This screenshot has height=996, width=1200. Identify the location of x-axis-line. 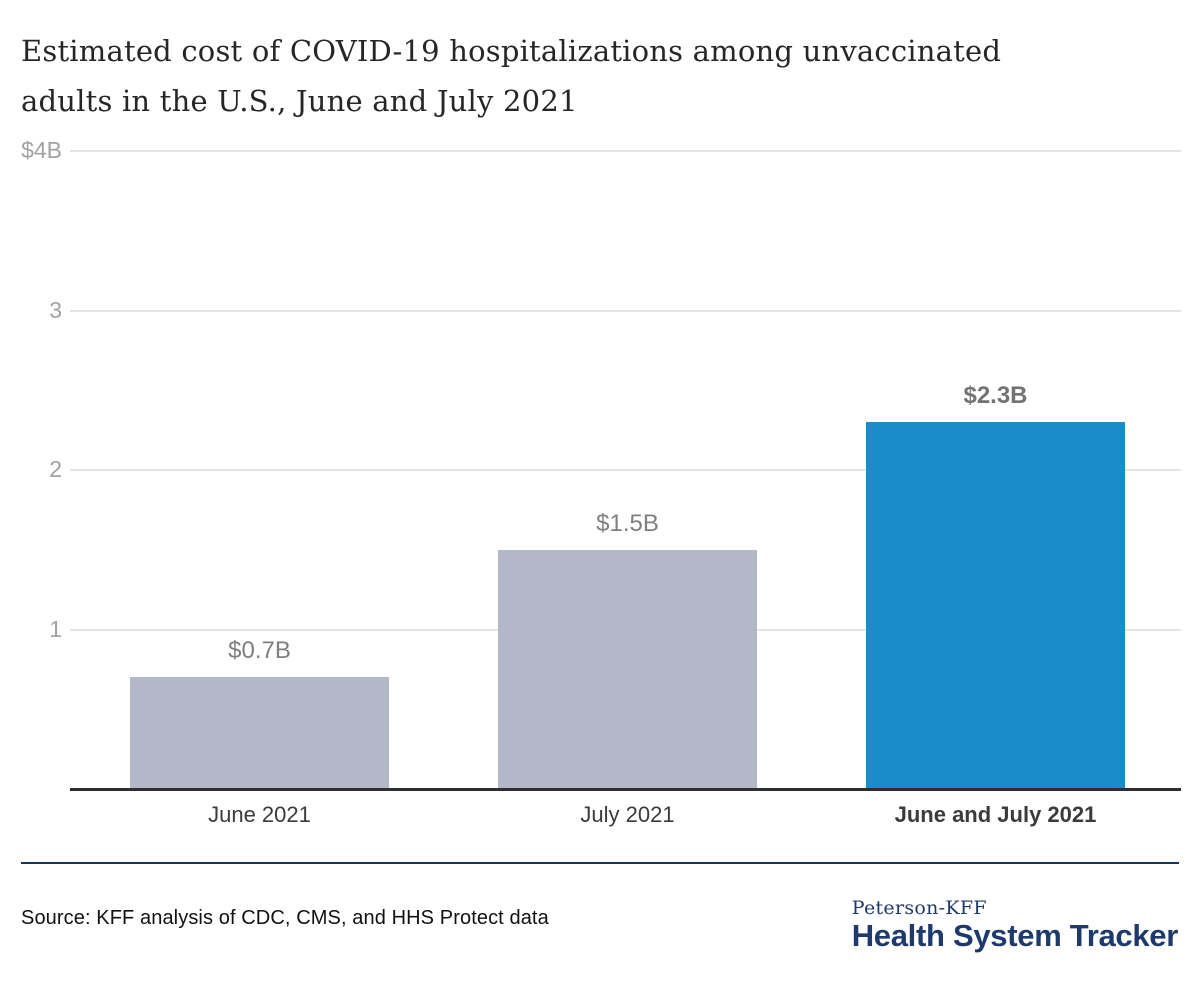
(625, 789).